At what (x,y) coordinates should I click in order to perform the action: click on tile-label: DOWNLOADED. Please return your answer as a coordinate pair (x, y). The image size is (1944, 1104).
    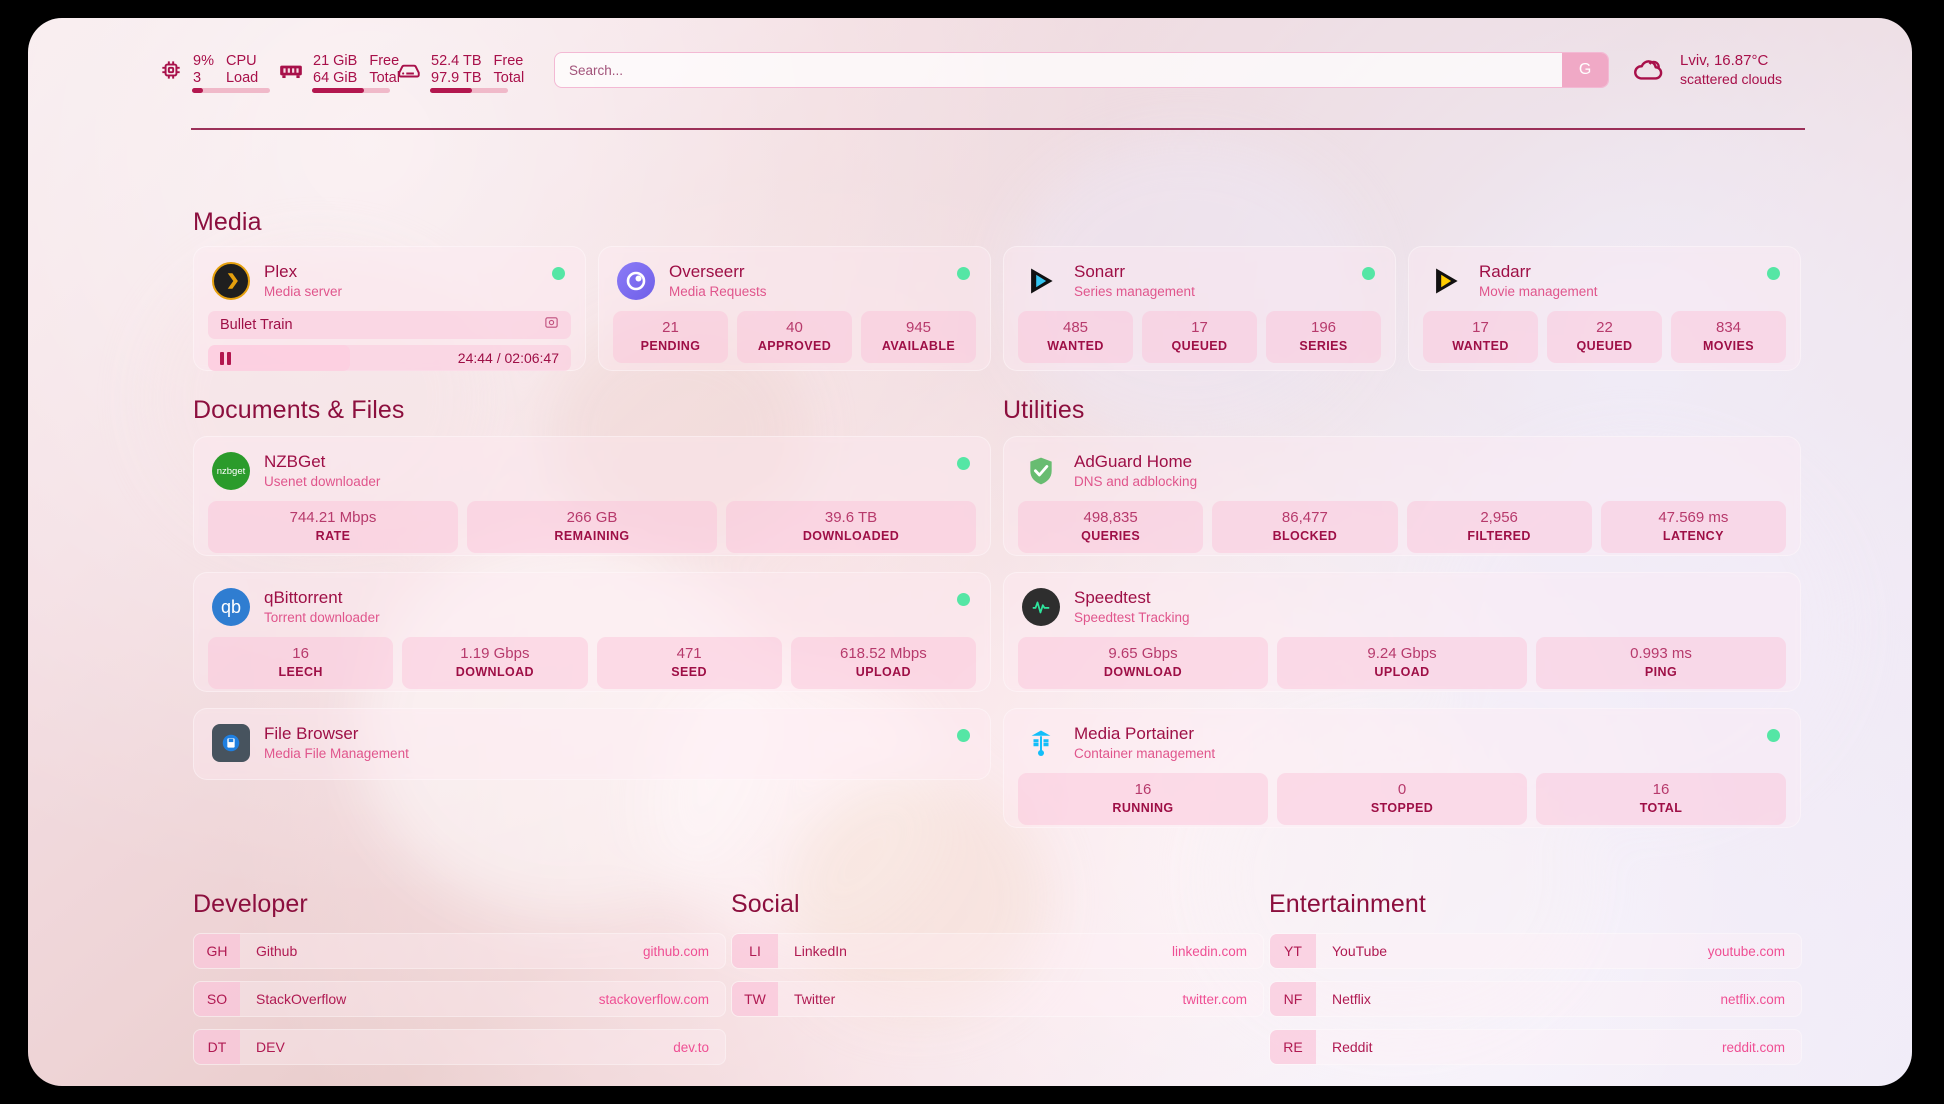
    Looking at the image, I should click on (851, 536).